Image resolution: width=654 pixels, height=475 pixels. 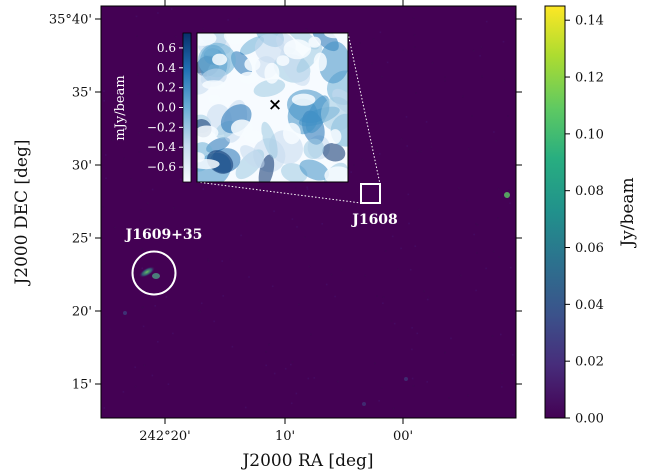 What do you see at coordinates (120, 107) in the screenshot?
I see `inset-colorbar-label: mJy/beam` at bounding box center [120, 107].